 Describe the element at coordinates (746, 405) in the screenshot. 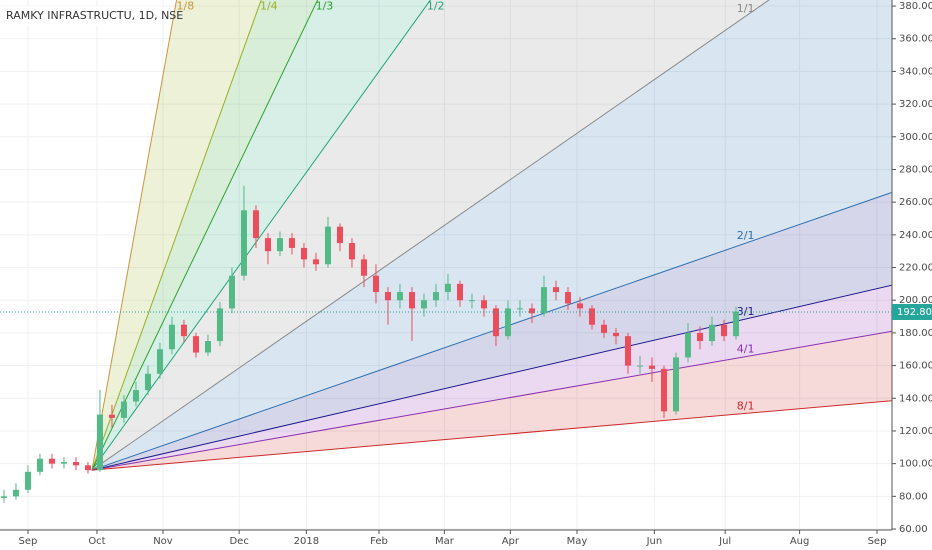

I see `fan-label: 8/1` at that location.